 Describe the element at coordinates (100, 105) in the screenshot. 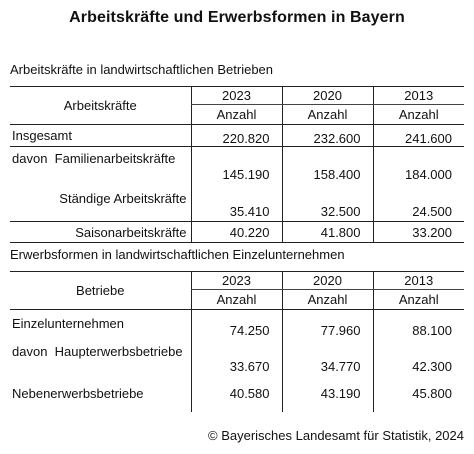

I see `section1-header-label: Arbeitskräfte` at that location.